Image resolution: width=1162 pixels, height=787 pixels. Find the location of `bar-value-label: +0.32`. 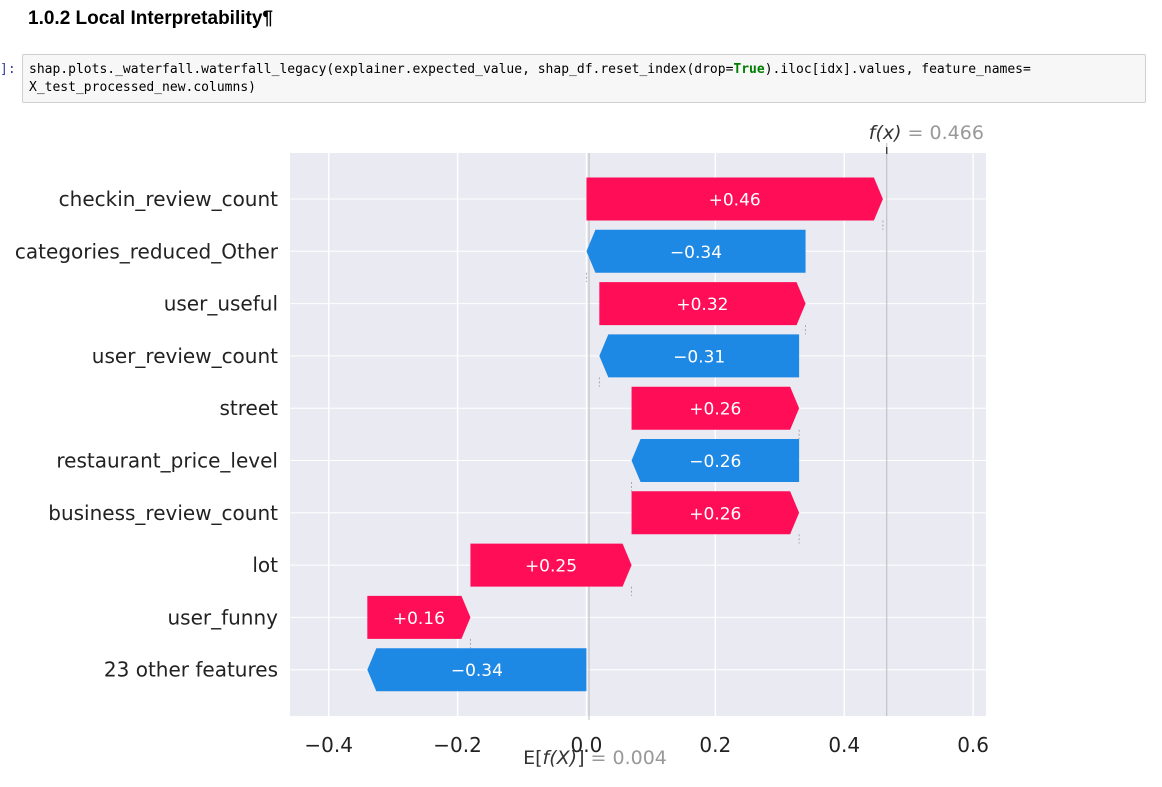

bar-value-label: +0.32 is located at coordinates (702, 305).